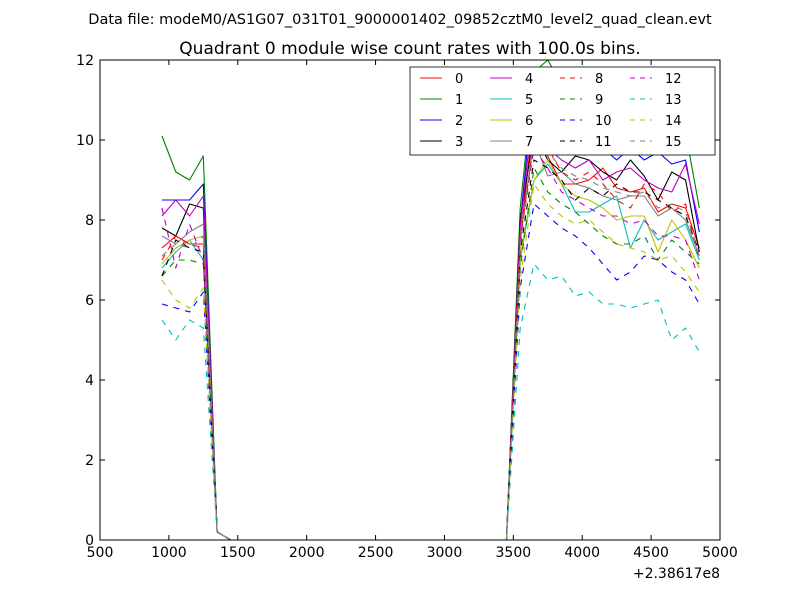 The height and width of the screenshot is (600, 800). What do you see at coordinates (673, 121) in the screenshot?
I see `legend-label-14: 14` at bounding box center [673, 121].